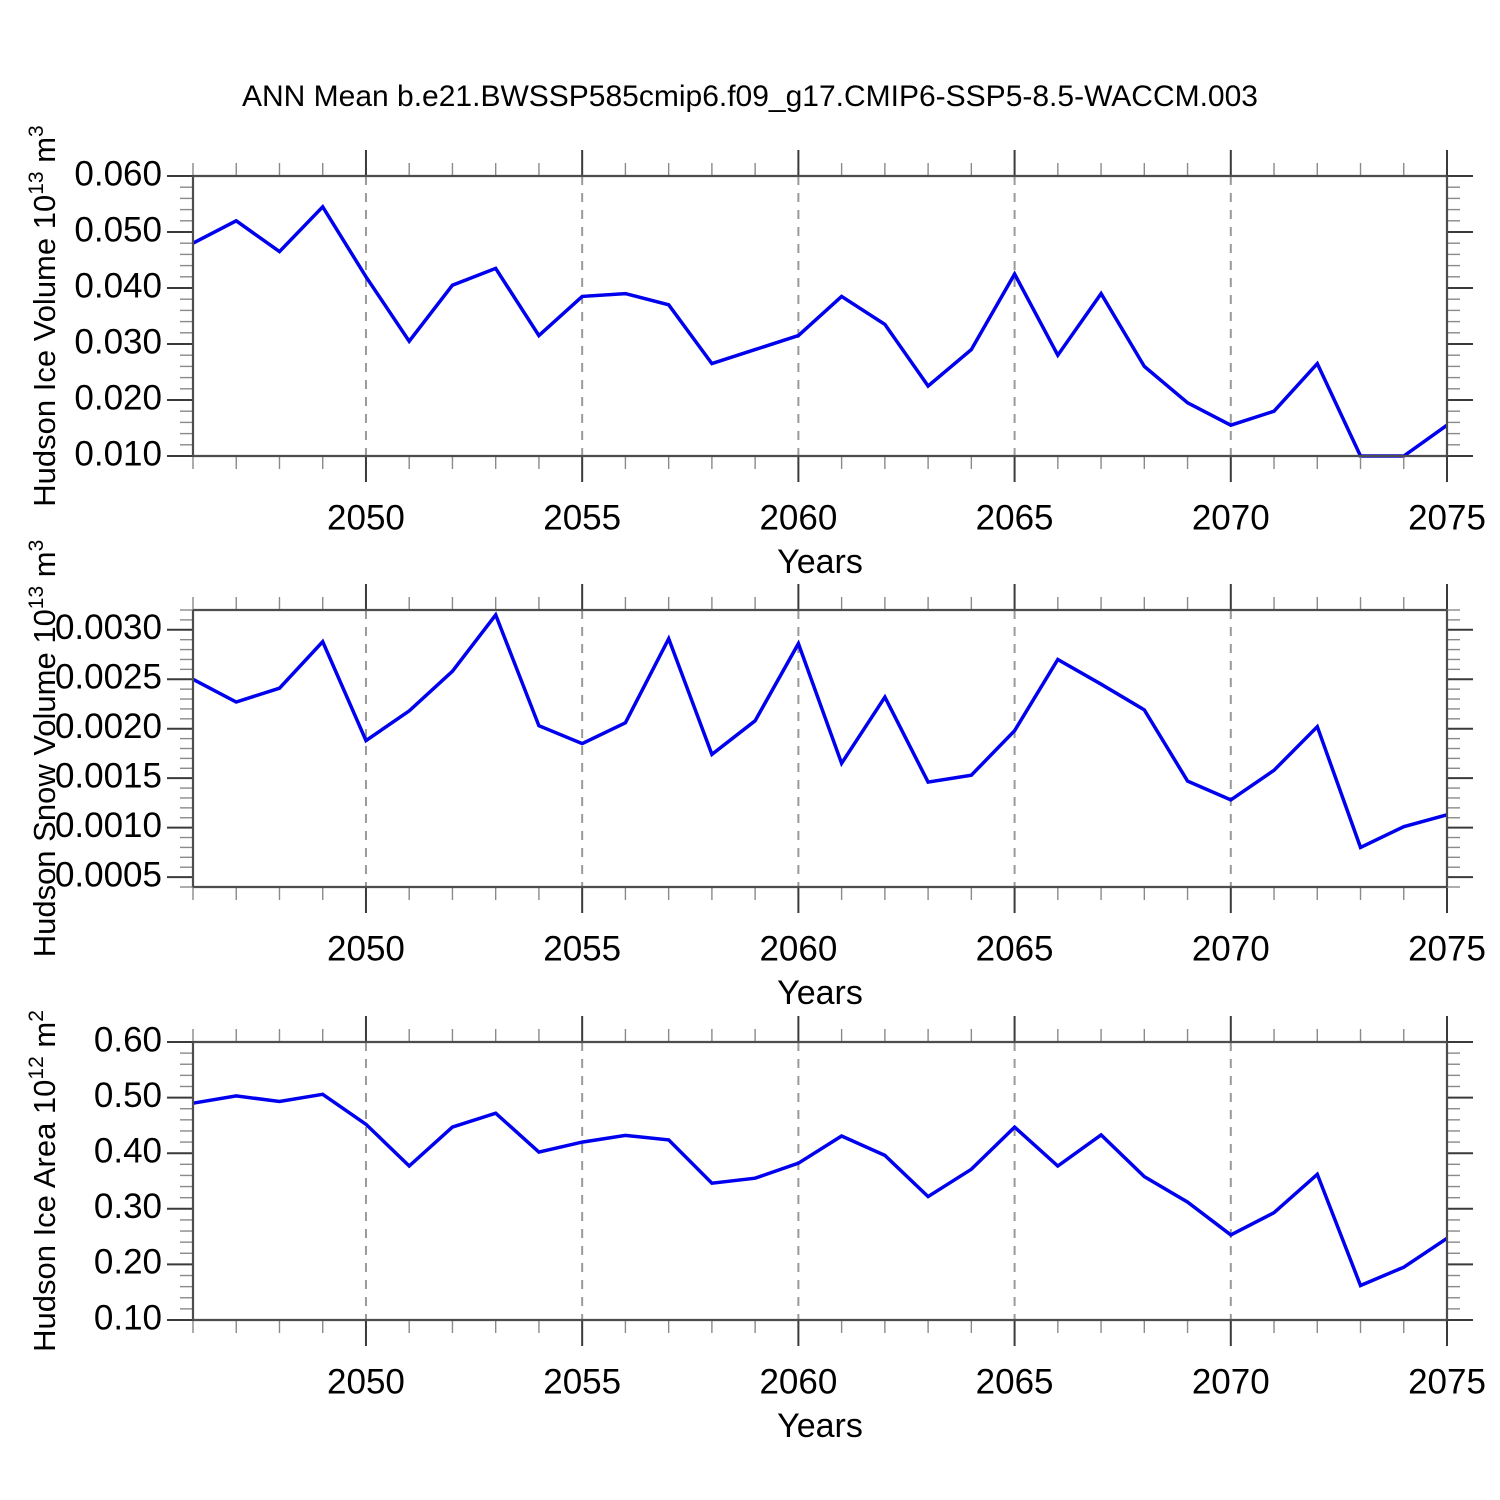  I want to click on y-tick-label: 0.040, so click(118, 285).